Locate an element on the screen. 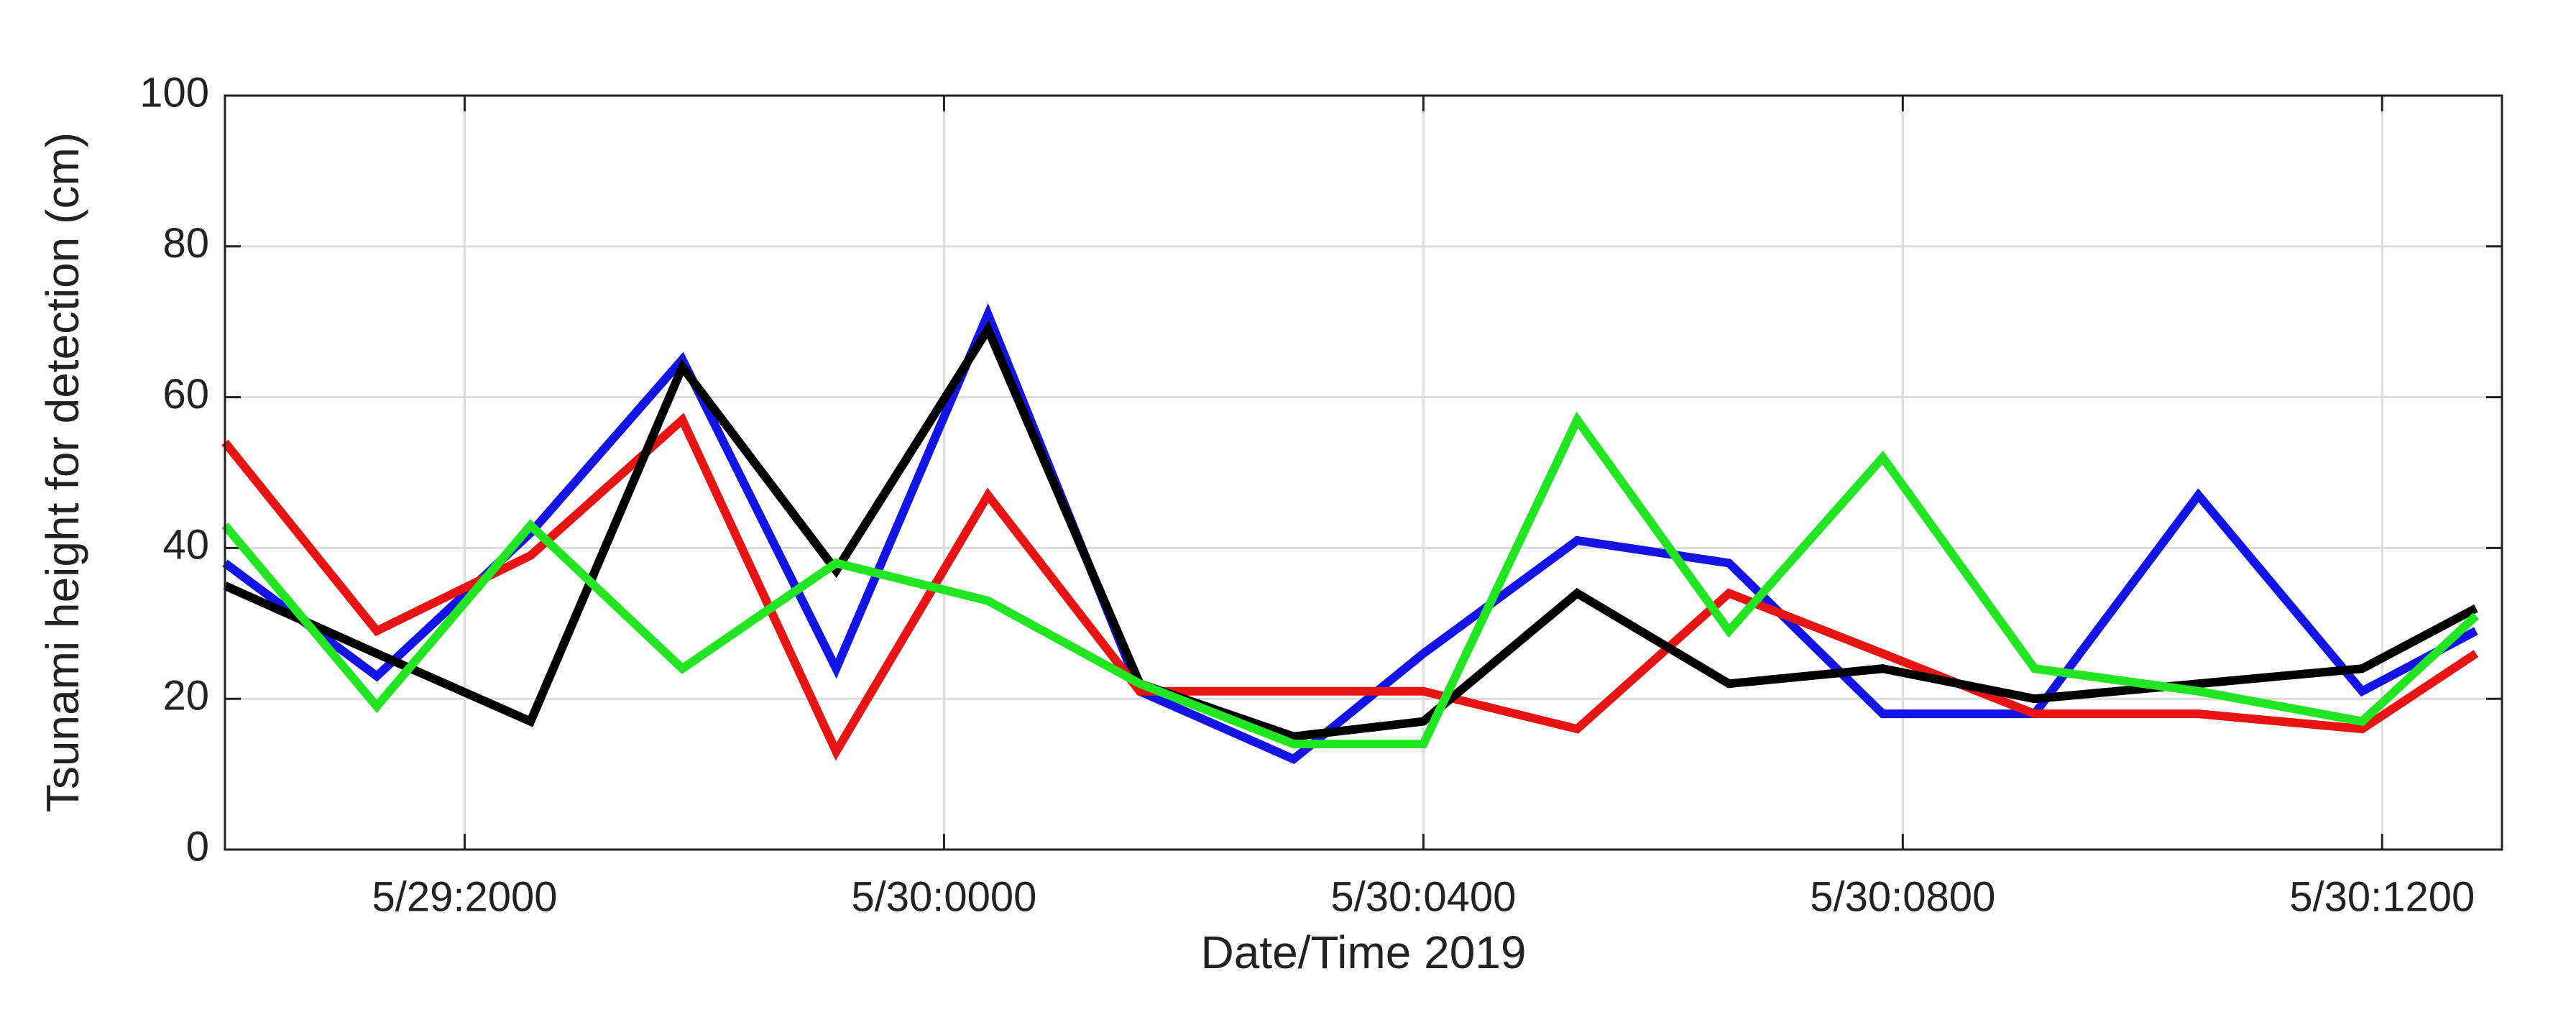  y-tick-label: 80 is located at coordinates (185, 244).